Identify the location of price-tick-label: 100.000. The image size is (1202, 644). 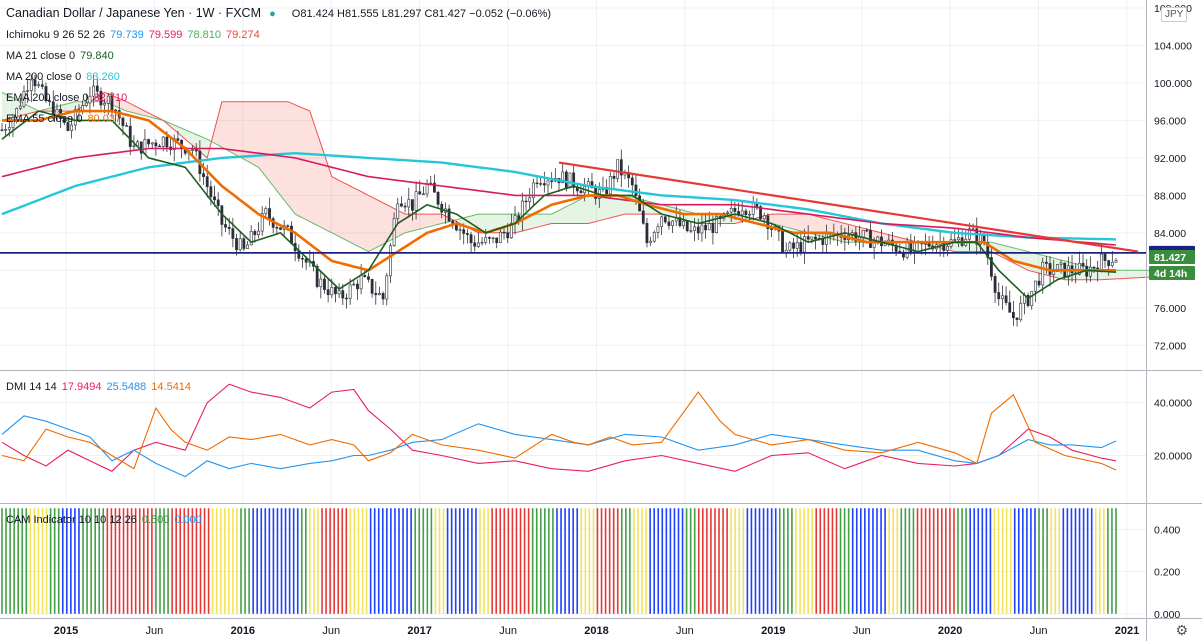
(1173, 84).